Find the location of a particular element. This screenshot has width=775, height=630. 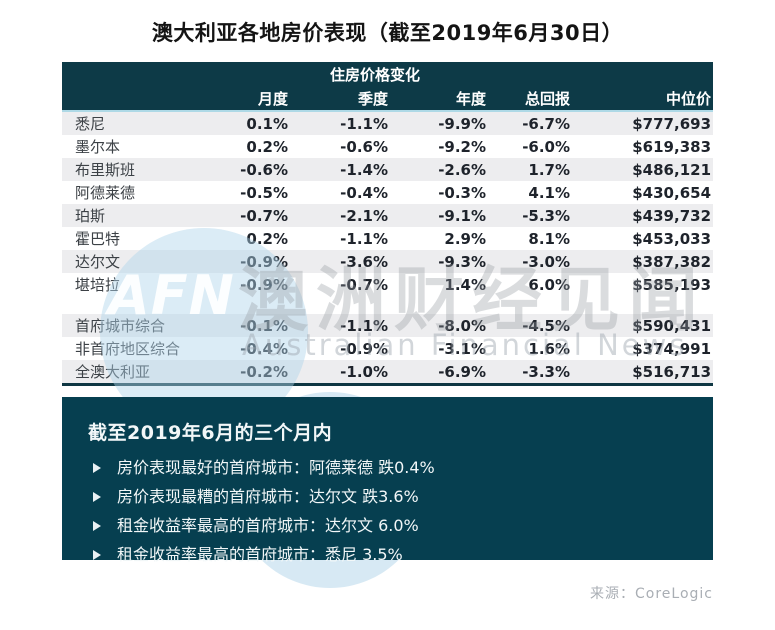

bullet-text: 租金收益率最高的首府城市：达尔文 6.0% is located at coordinates (268, 525).